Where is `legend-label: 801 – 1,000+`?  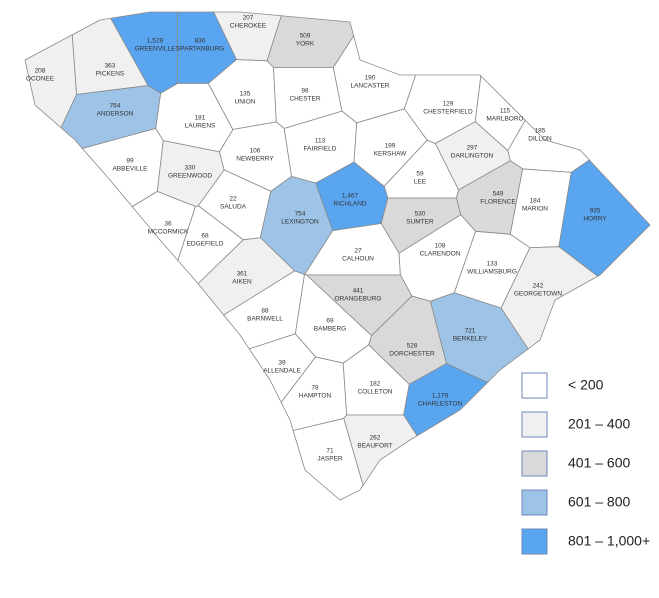
legend-label: 801 – 1,000+ is located at coordinates (609, 541).